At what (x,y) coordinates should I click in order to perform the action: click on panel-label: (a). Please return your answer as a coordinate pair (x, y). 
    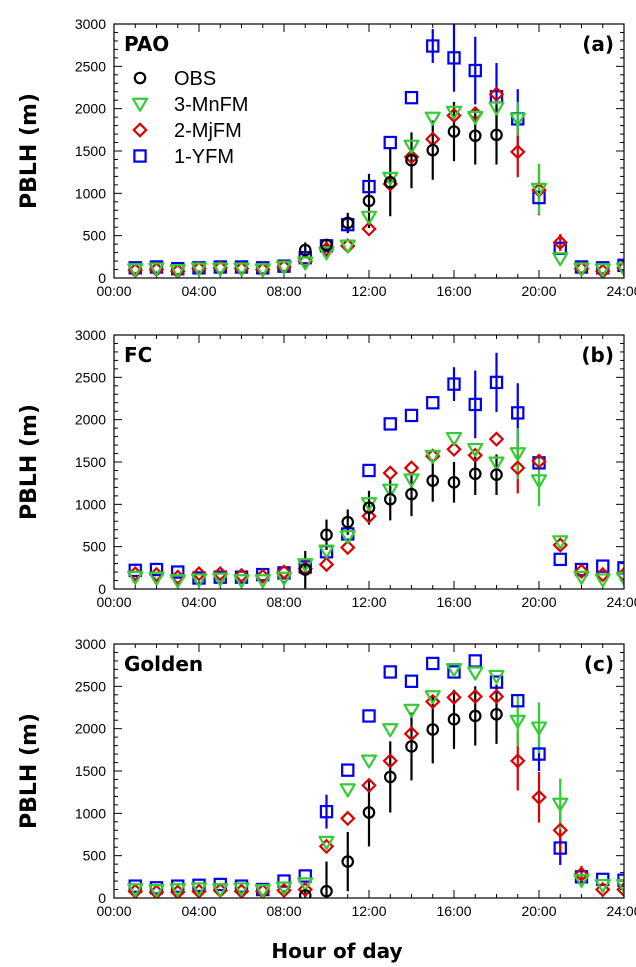
    Looking at the image, I should click on (598, 44).